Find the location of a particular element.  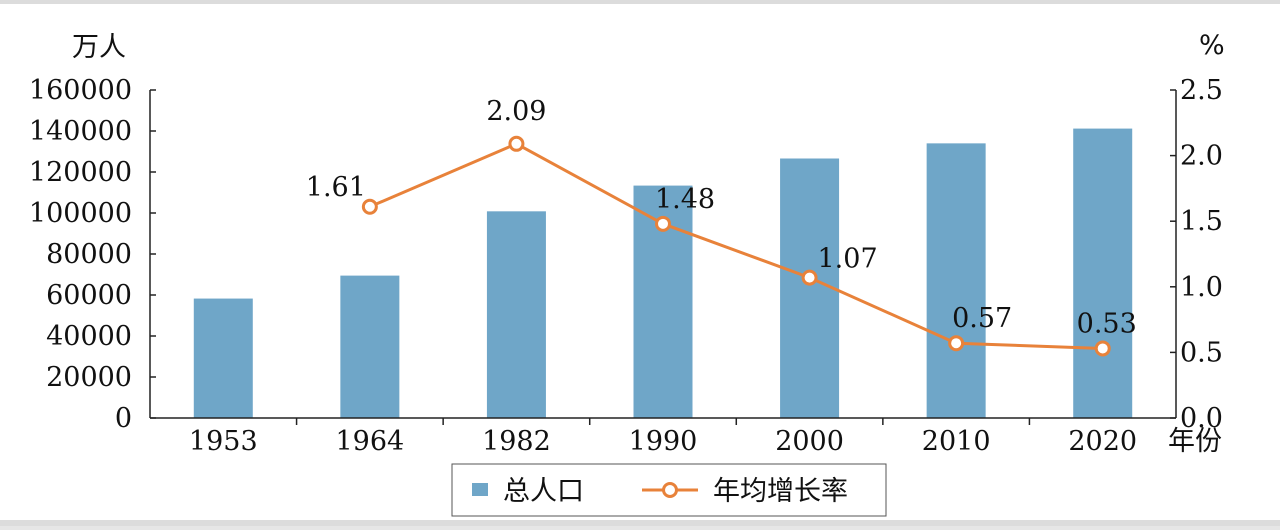

y-right-tick-label: 1.5 is located at coordinates (1201, 221).